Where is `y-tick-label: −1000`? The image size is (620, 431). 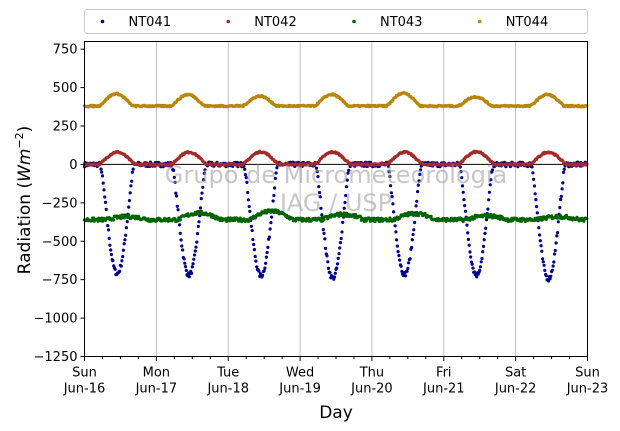
y-tick-label: −1000 is located at coordinates (56, 319).